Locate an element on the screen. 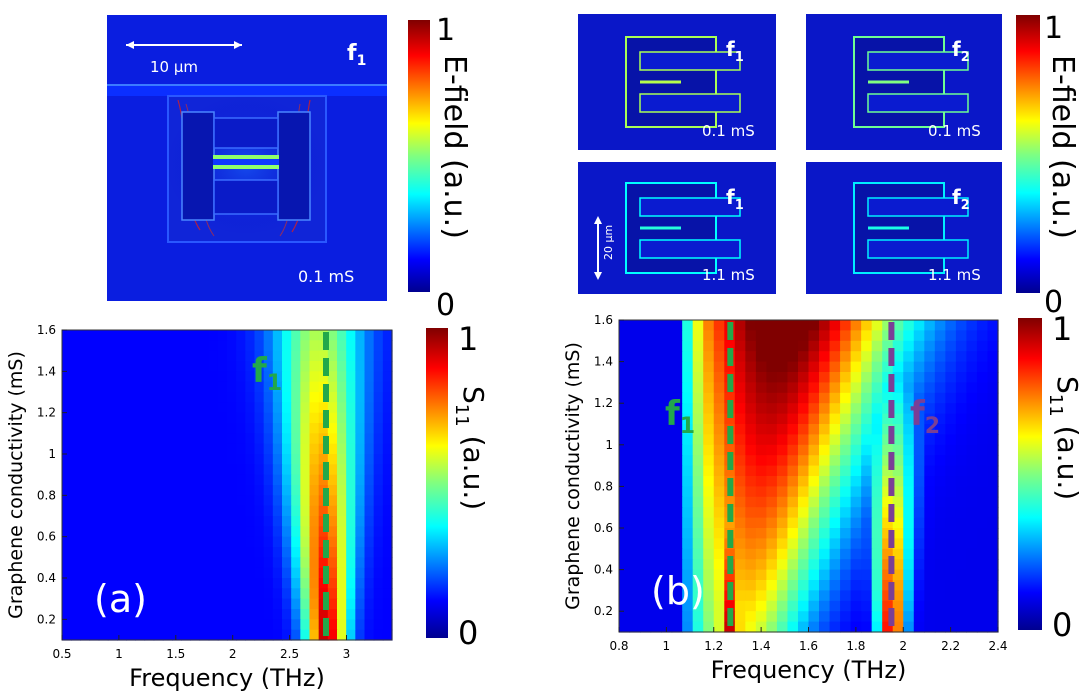  x-tick-label: 0.5 is located at coordinates (61, 654).